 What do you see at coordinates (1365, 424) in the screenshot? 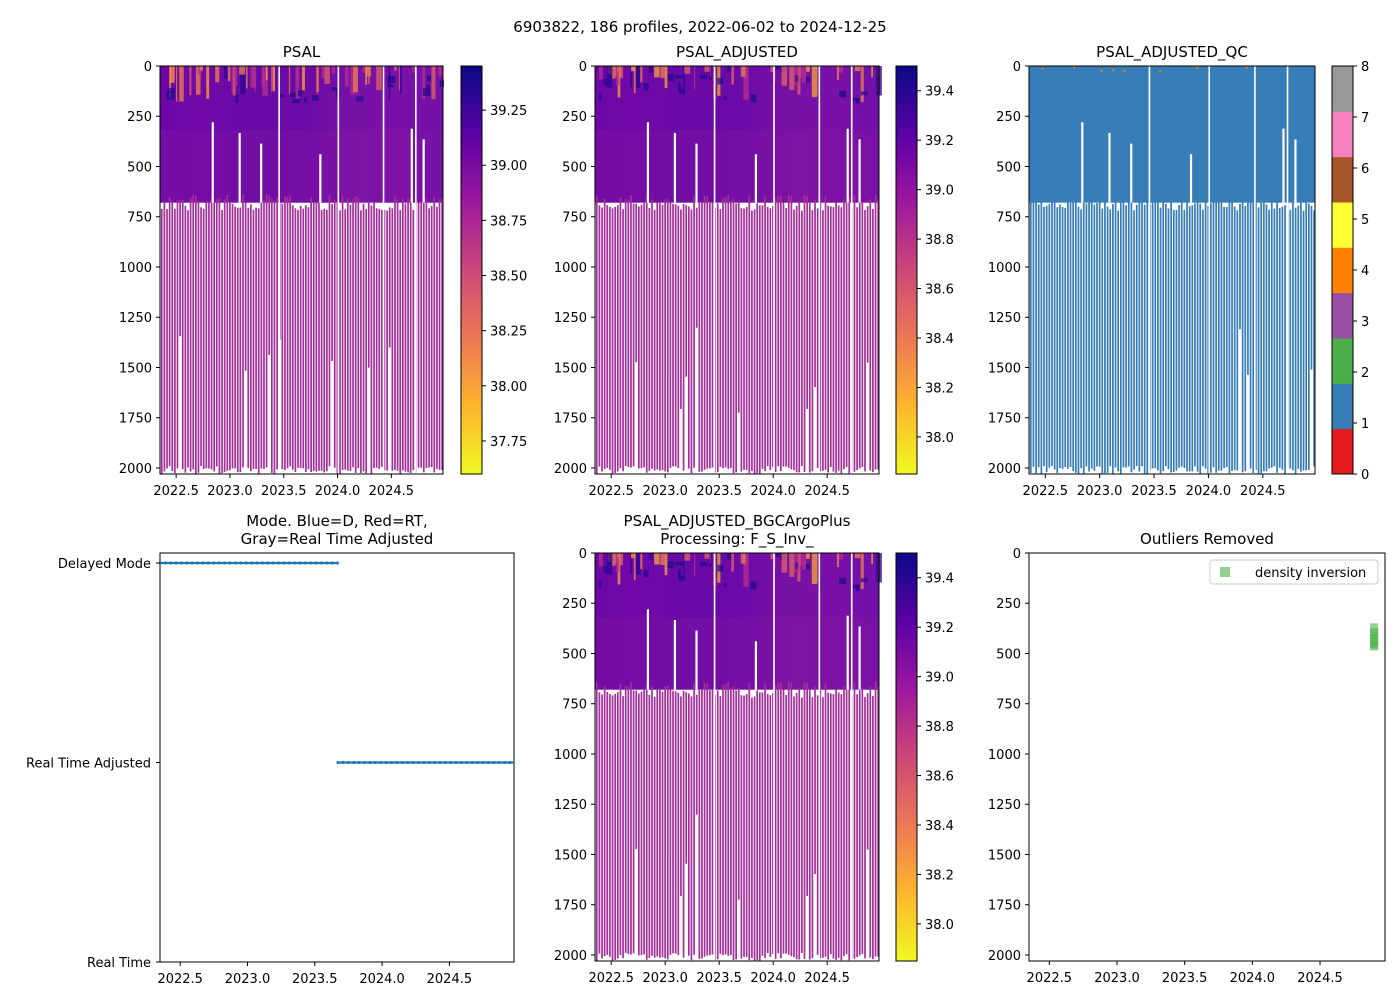
I see `colorbar-tick-label: 1` at bounding box center [1365, 424].